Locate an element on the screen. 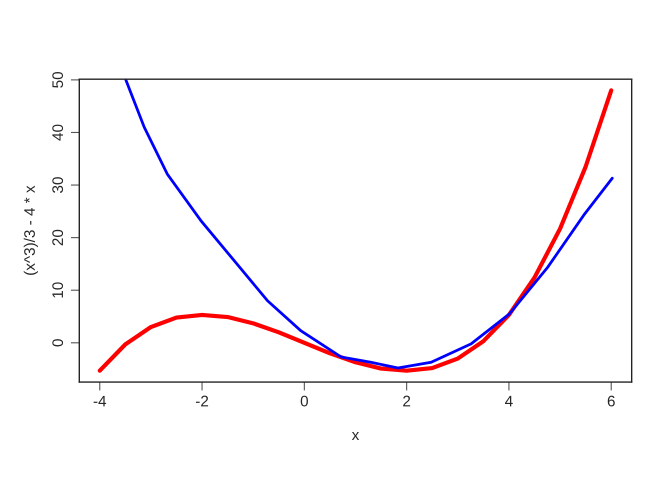 The height and width of the screenshot is (480, 672). x-tick-label: -2 is located at coordinates (202, 401).